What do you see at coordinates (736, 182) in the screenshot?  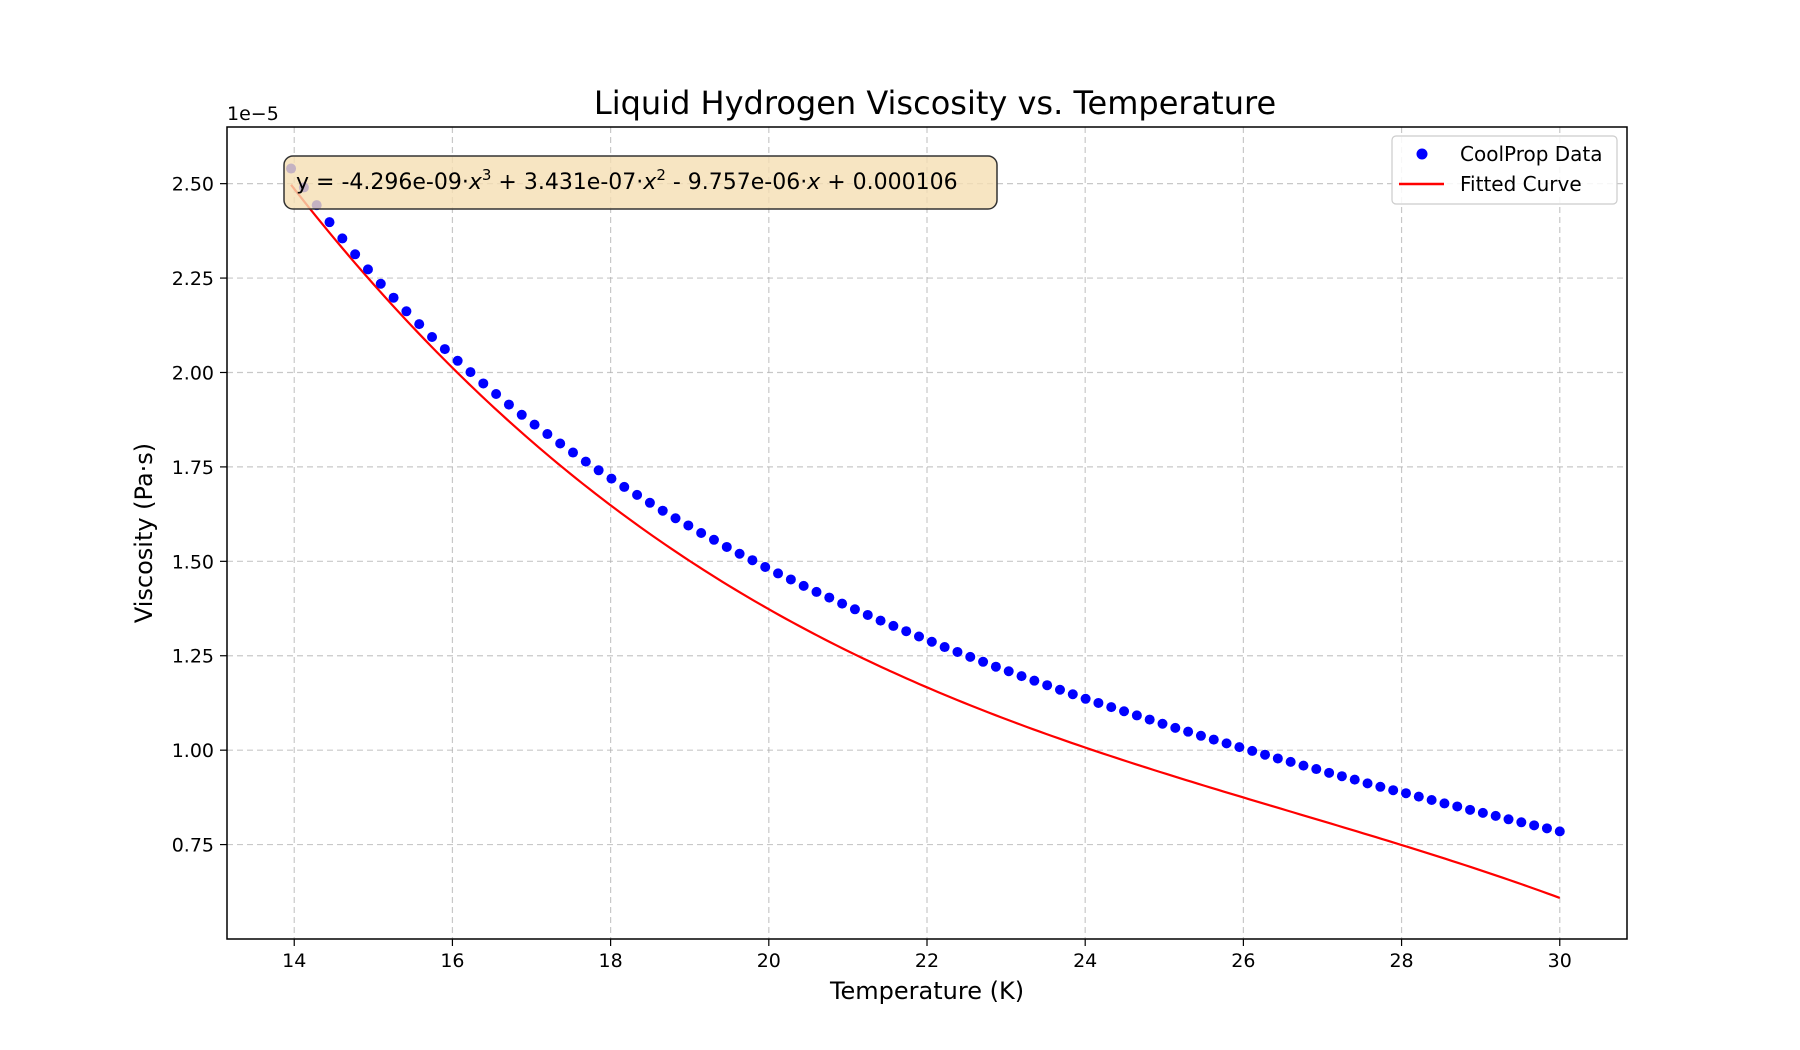 I see `equation-mid-2: - 9.757e-06·` at bounding box center [736, 182].